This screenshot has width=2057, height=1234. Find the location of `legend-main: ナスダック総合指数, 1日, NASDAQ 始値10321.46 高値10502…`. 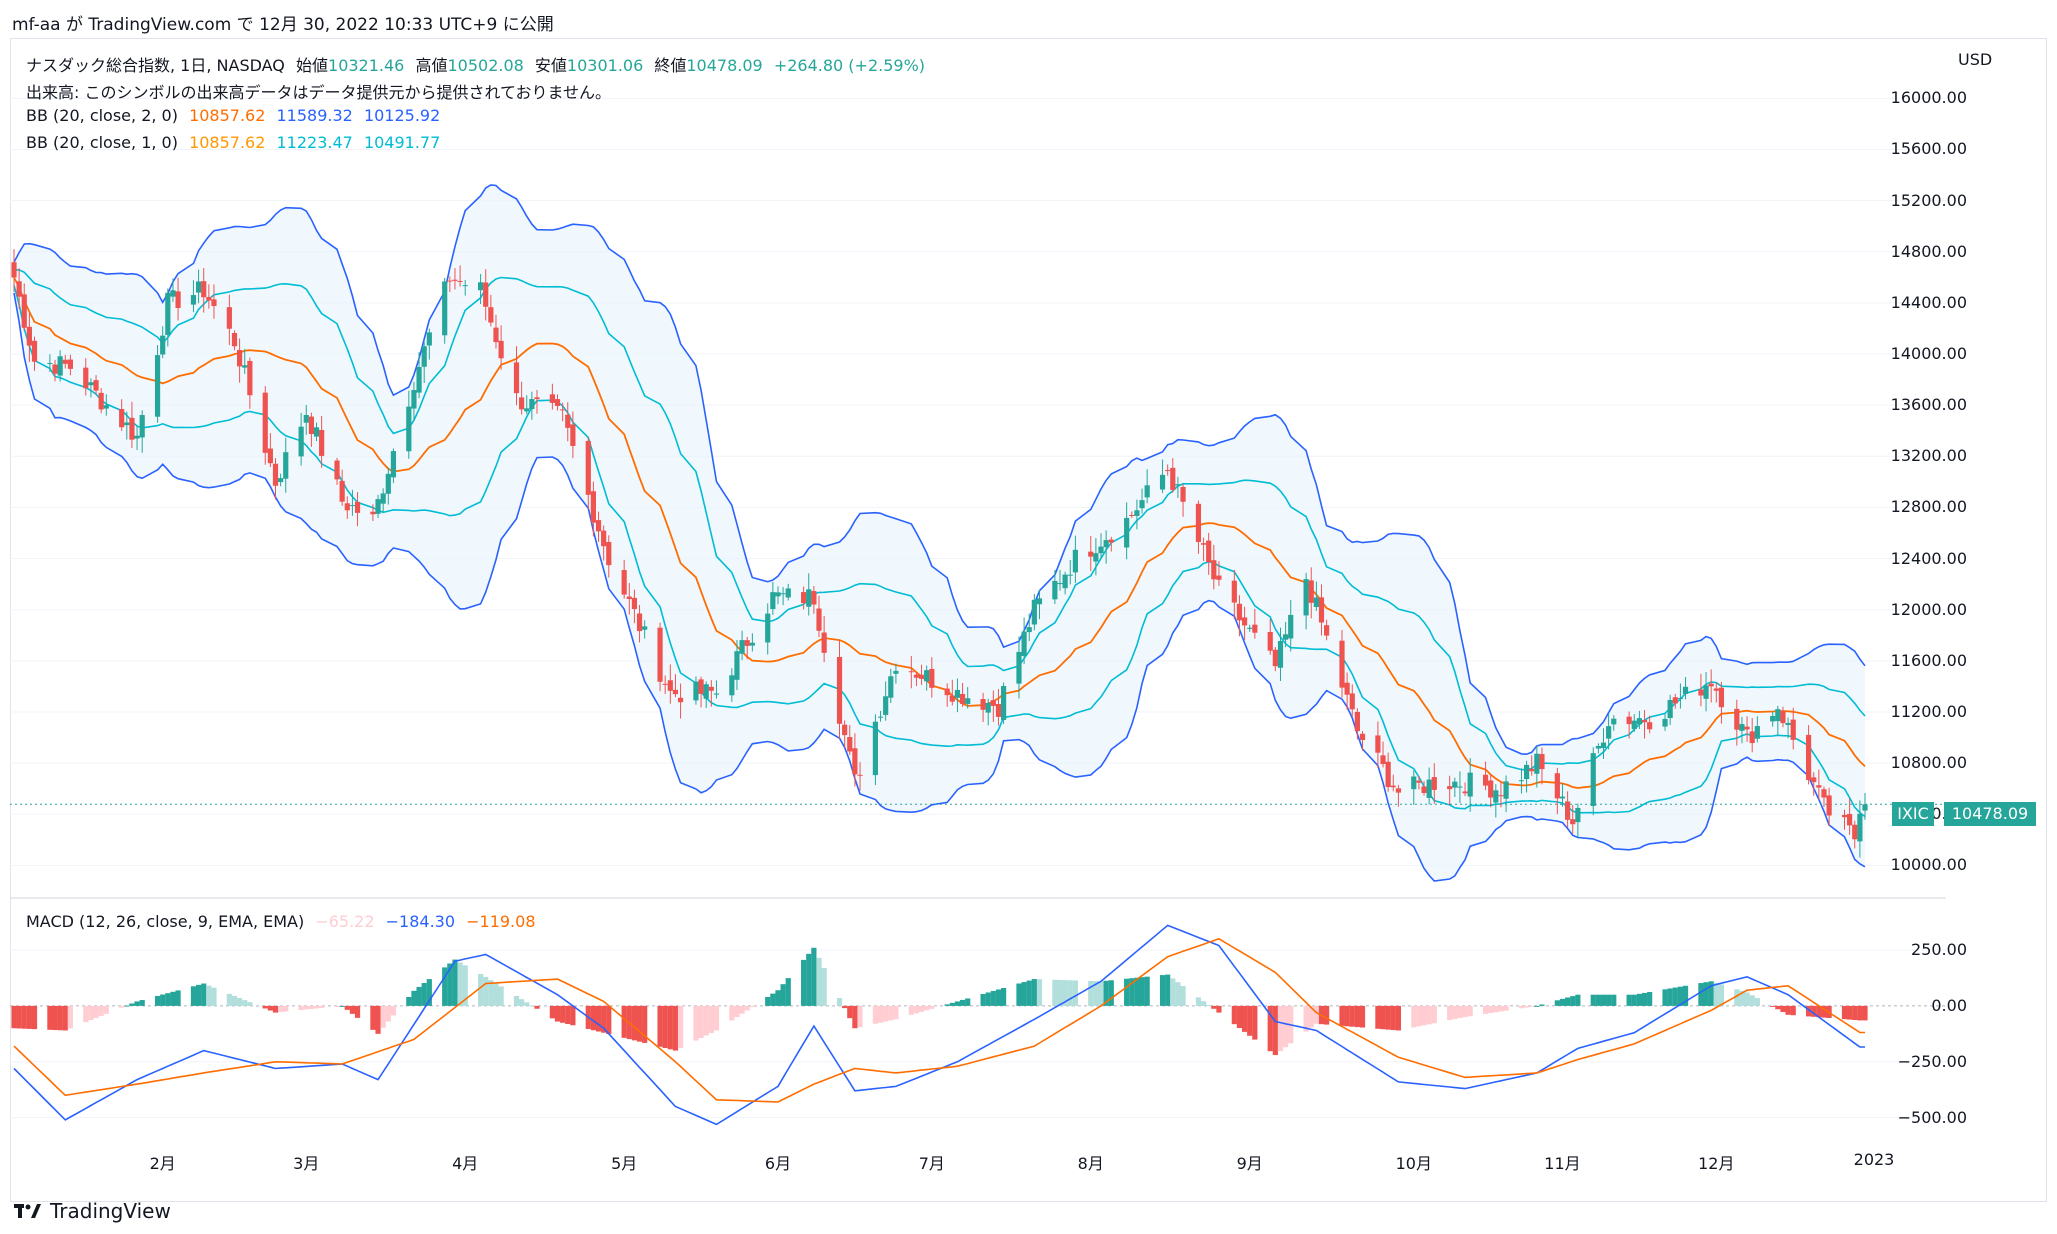

legend-main: ナスダック総合指数, 1日, NASDAQ 始値10321.46 高値10502… is located at coordinates (478, 64).